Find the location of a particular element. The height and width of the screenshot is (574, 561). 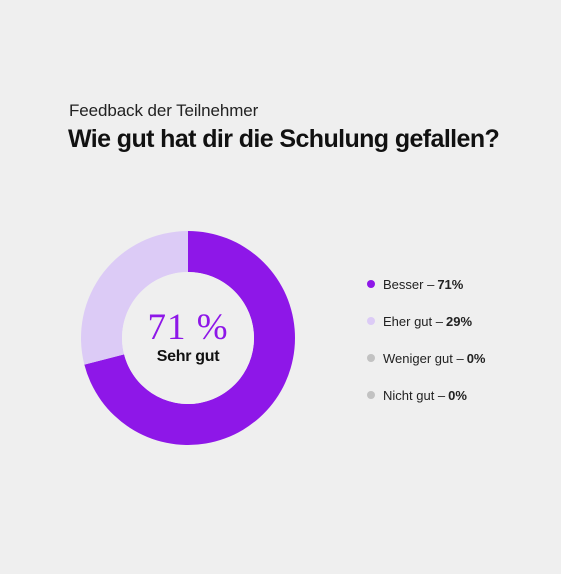

chart-title: Wie gut hat dir die Schulung gefallen? is located at coordinates (284, 139).